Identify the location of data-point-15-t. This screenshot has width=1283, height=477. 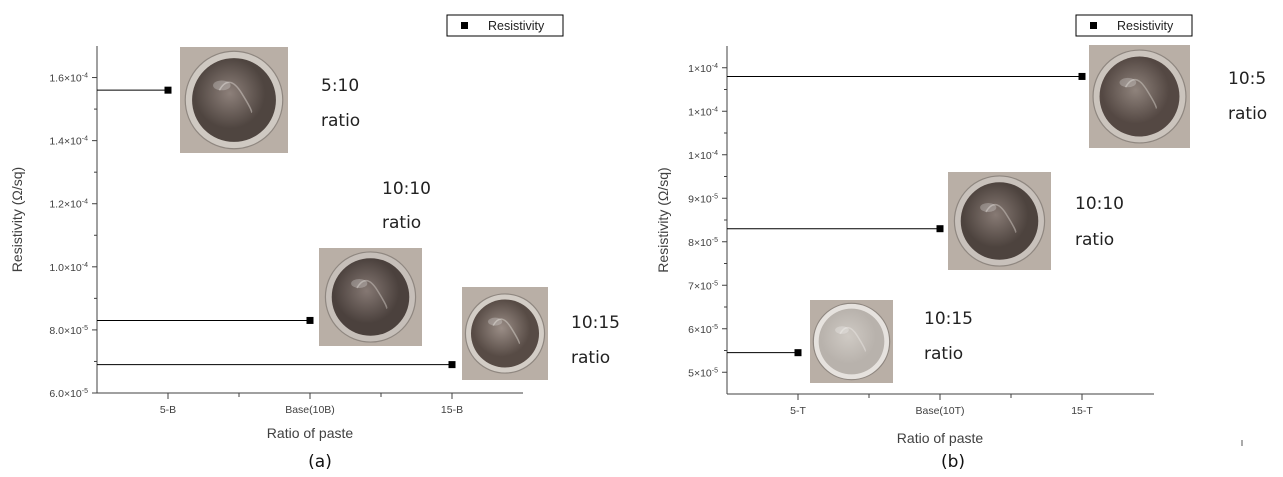
(1082, 76).